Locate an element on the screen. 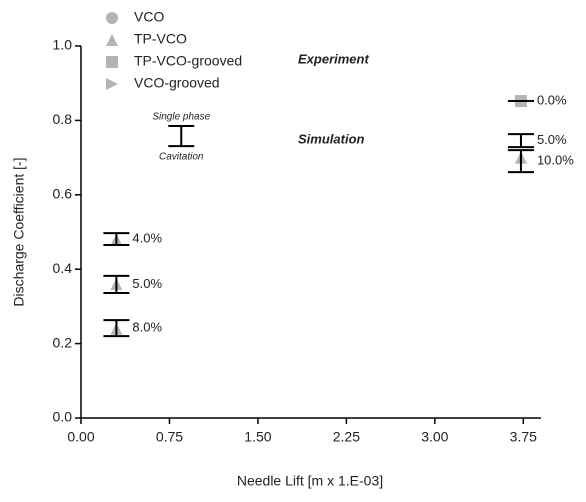 Image resolution: width=586 pixels, height=502 pixels. legend-label: TP-VCO is located at coordinates (160, 39).